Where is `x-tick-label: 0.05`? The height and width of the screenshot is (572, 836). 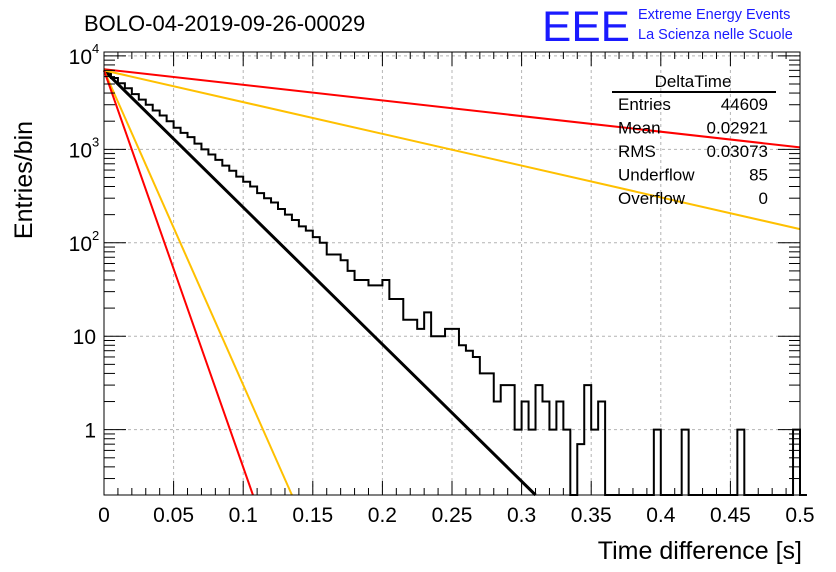
x-tick-label: 0.05 is located at coordinates (173, 515).